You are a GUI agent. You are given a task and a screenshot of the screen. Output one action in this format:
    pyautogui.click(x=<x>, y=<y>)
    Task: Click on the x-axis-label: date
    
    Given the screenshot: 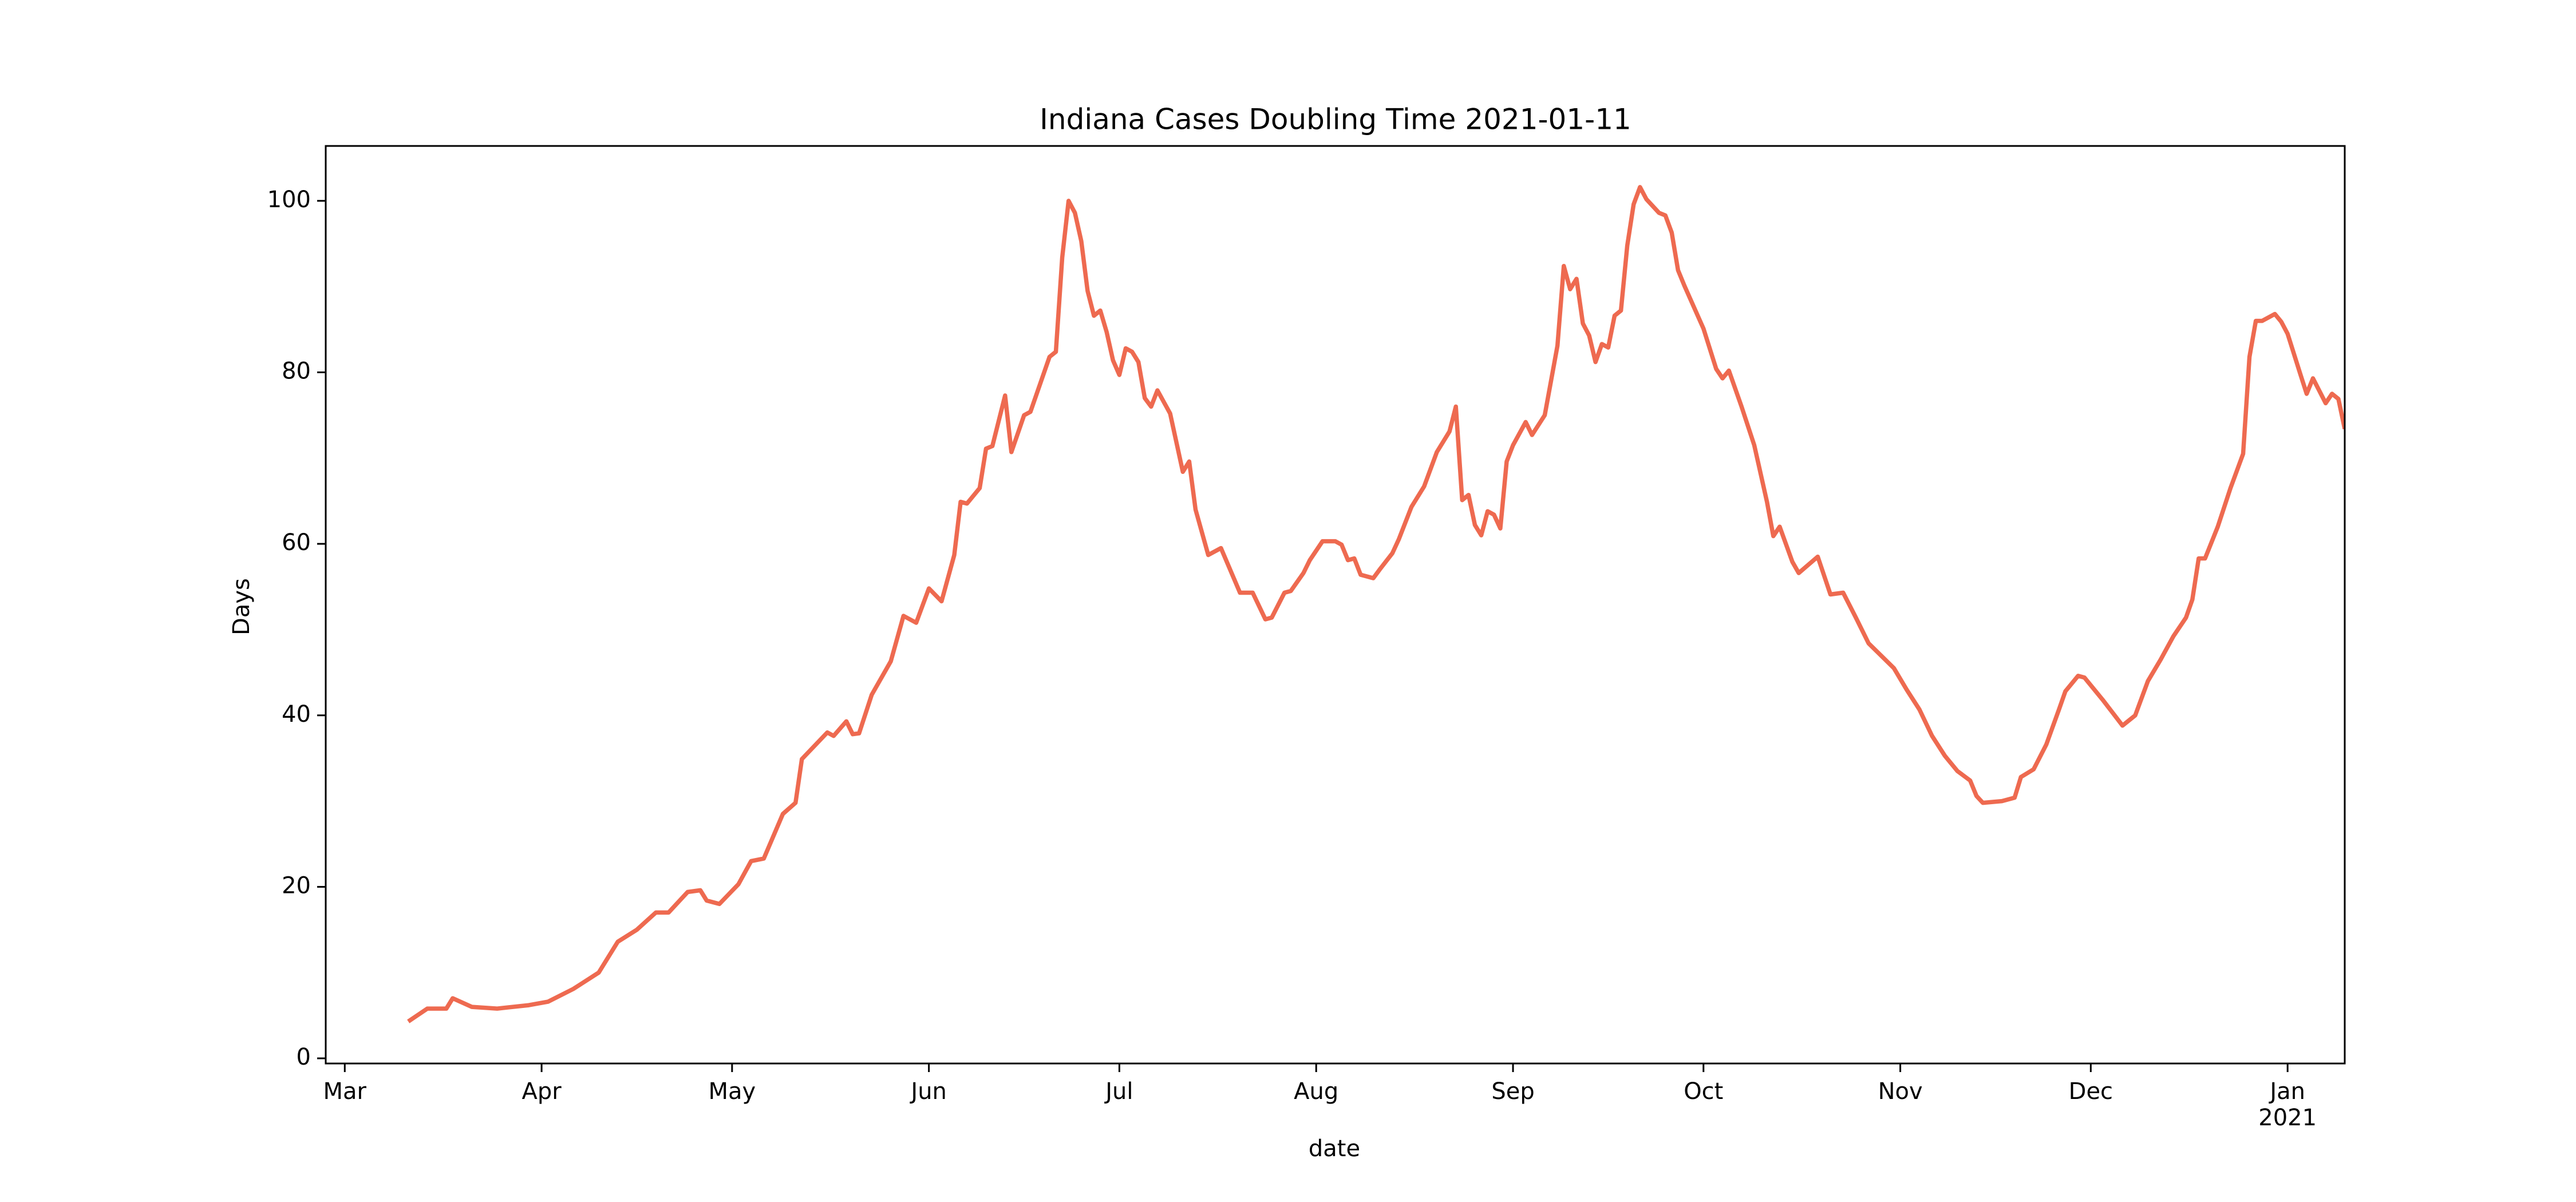 What is the action you would take?
    pyautogui.click(x=1334, y=1149)
    